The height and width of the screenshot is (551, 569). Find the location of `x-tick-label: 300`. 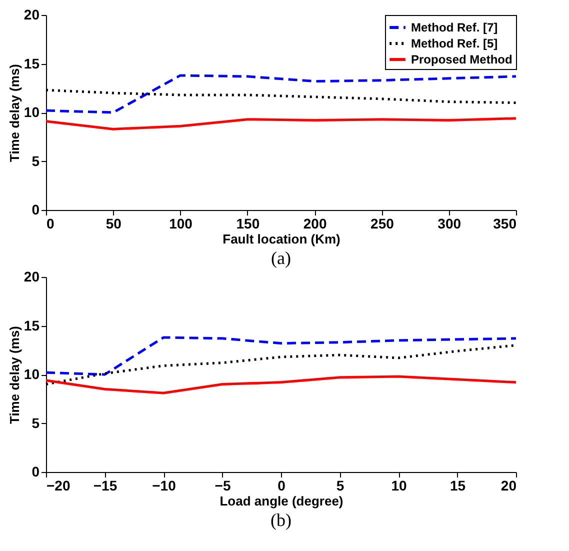

x-tick-label: 300 is located at coordinates (450, 224).